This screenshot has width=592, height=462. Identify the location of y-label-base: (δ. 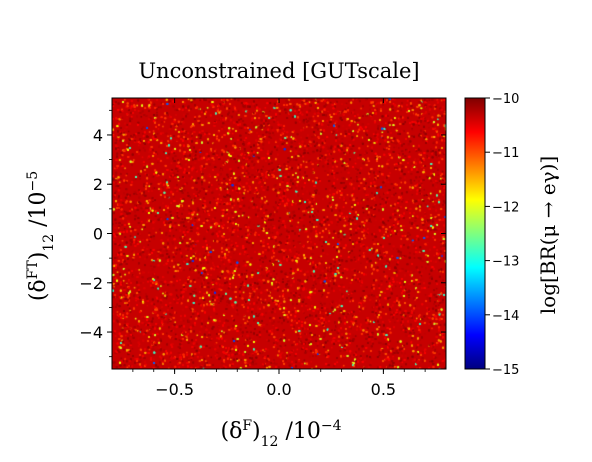
(38, 290).